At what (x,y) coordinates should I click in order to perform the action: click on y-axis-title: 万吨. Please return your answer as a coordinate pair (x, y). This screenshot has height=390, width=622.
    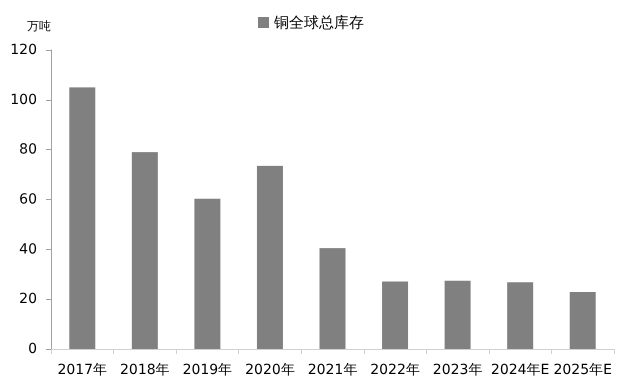
    Looking at the image, I should click on (39, 26).